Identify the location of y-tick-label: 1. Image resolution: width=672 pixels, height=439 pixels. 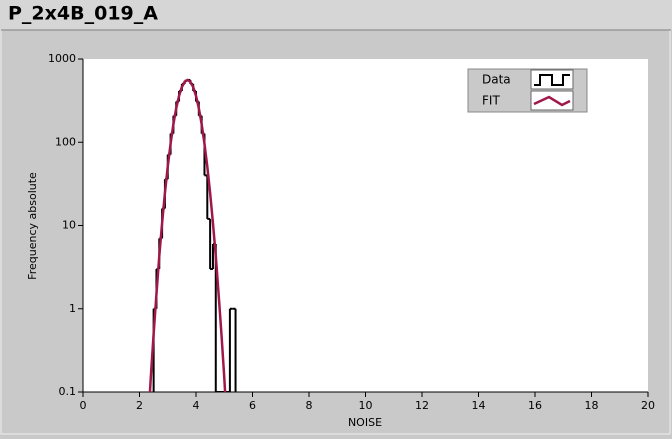
(72, 308).